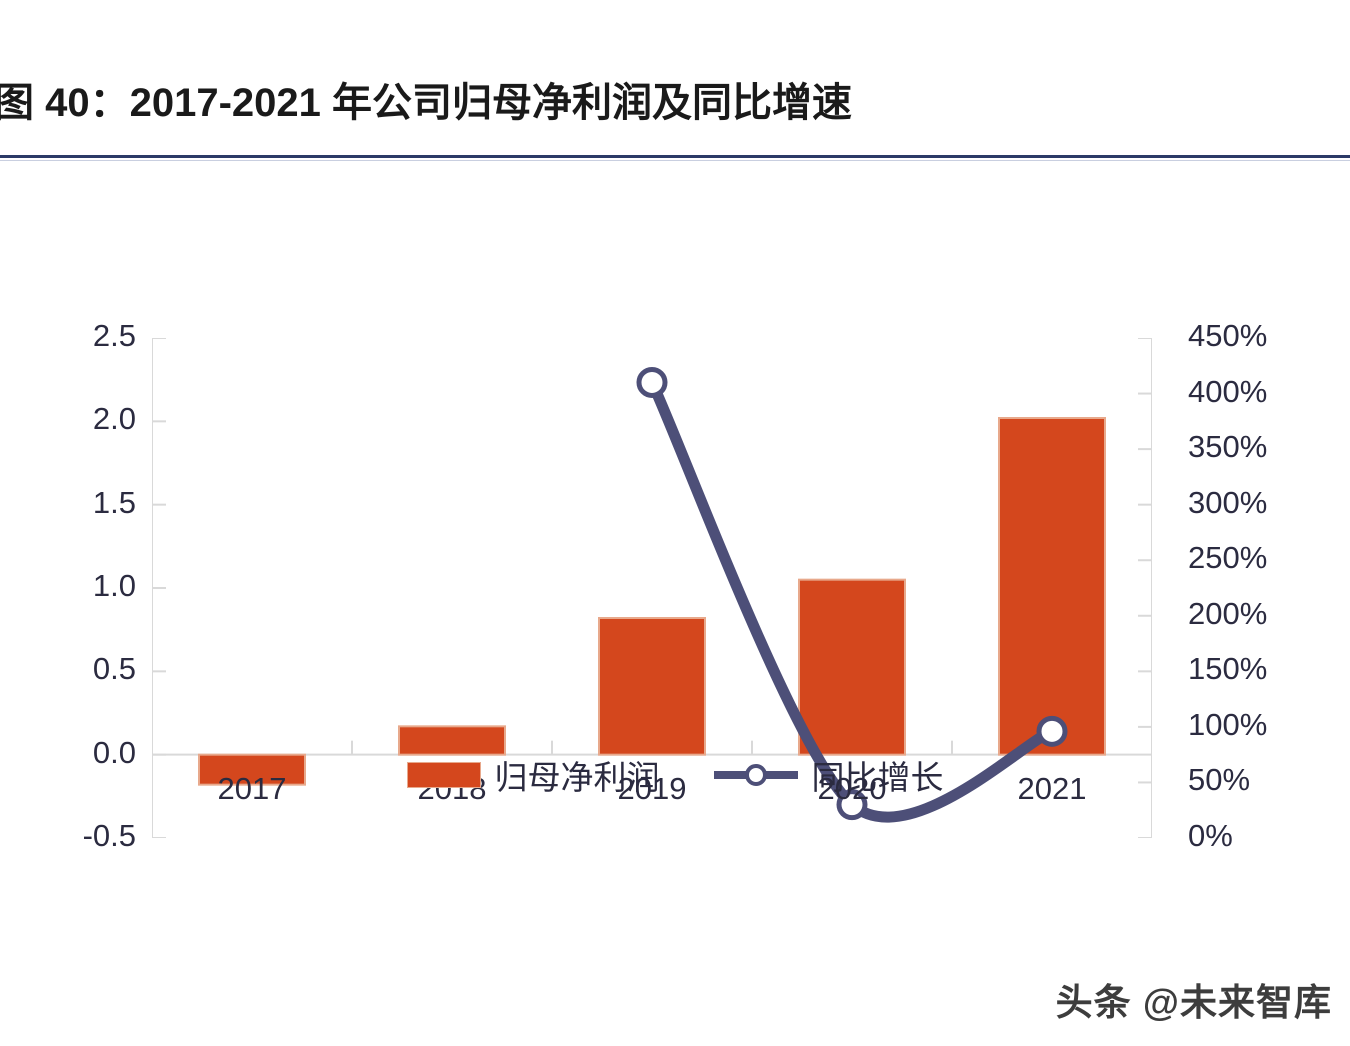 This screenshot has height=1046, width=1350. I want to click on chart-legend: 归母净利润 同比增长, so click(675, 775).